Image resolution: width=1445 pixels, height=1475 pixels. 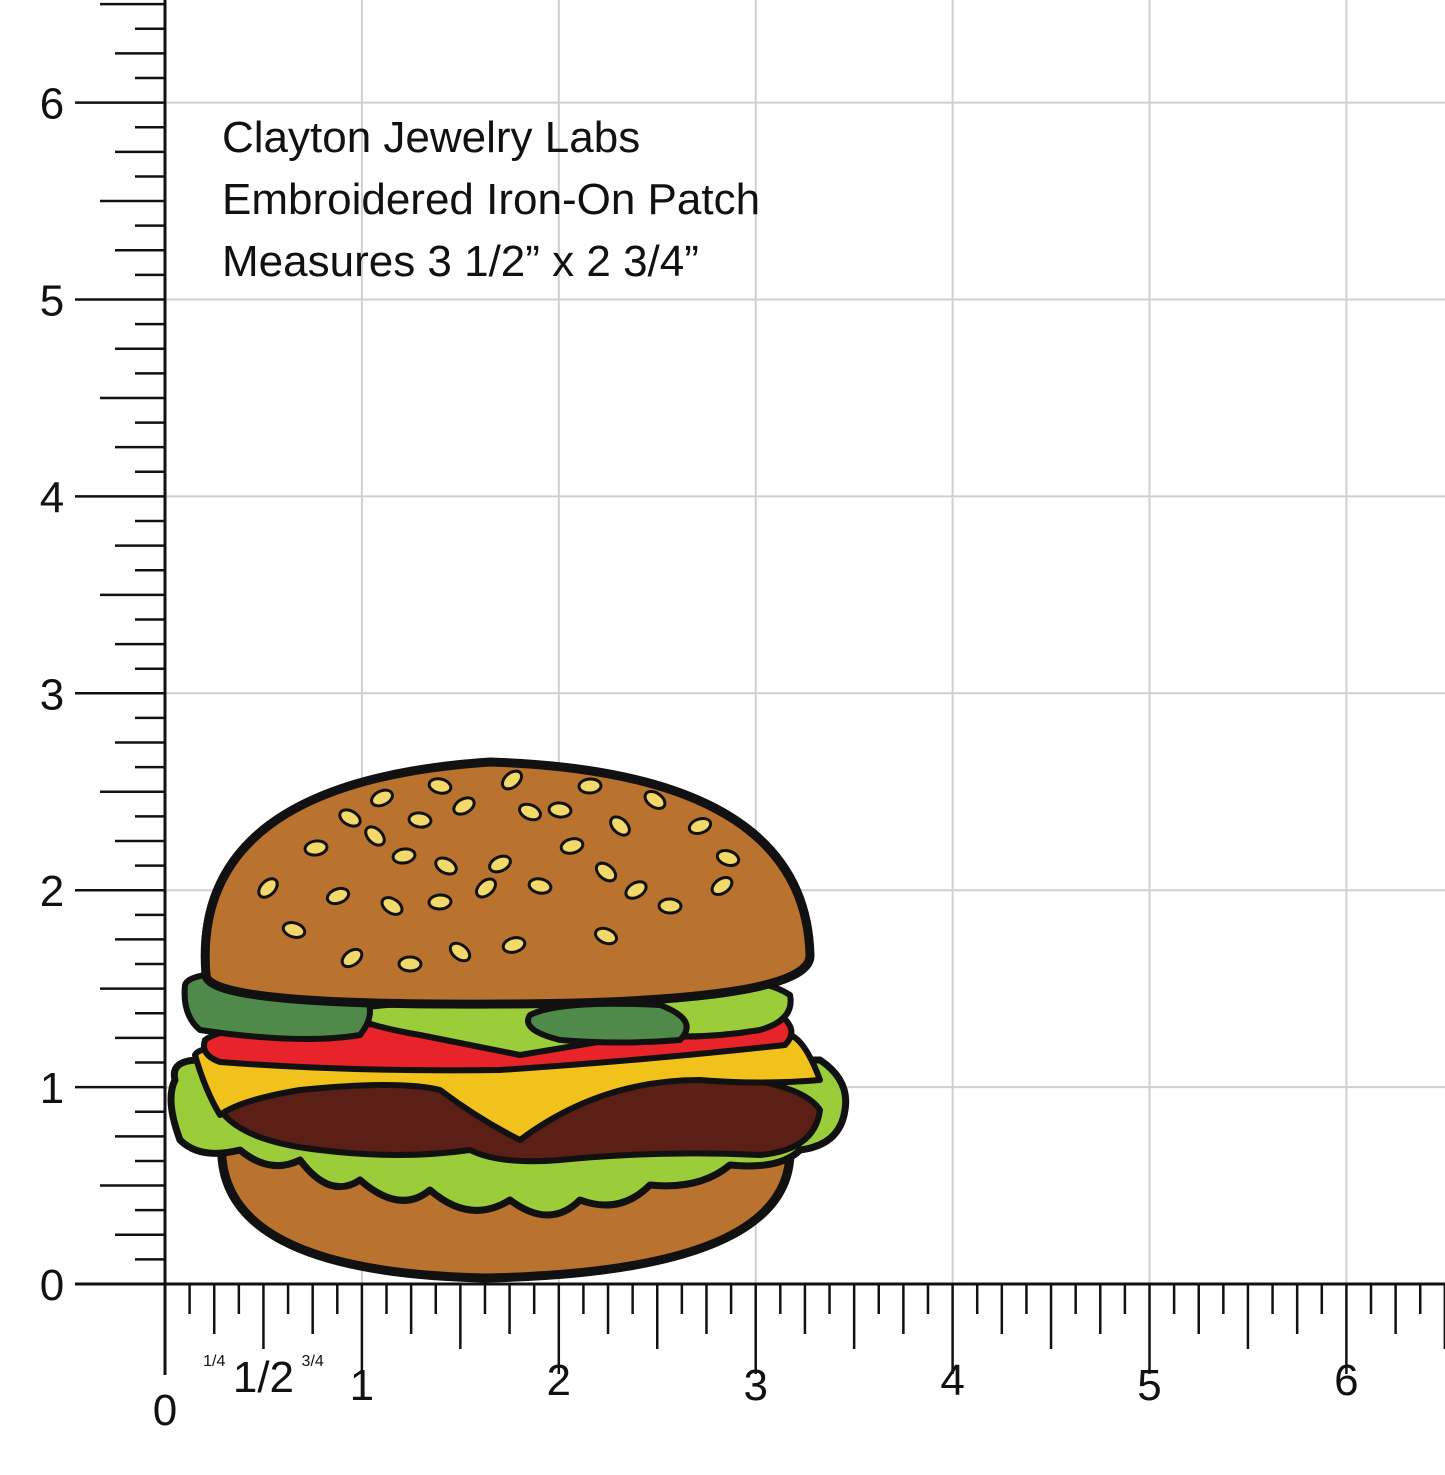 What do you see at coordinates (607, 1023) in the screenshot?
I see `pickle-right` at bounding box center [607, 1023].